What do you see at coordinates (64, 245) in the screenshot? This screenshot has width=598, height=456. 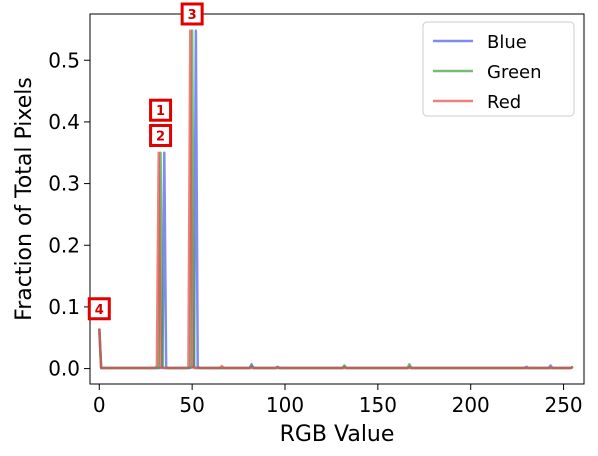 I see `y-tick-label: 0.2` at bounding box center [64, 245].